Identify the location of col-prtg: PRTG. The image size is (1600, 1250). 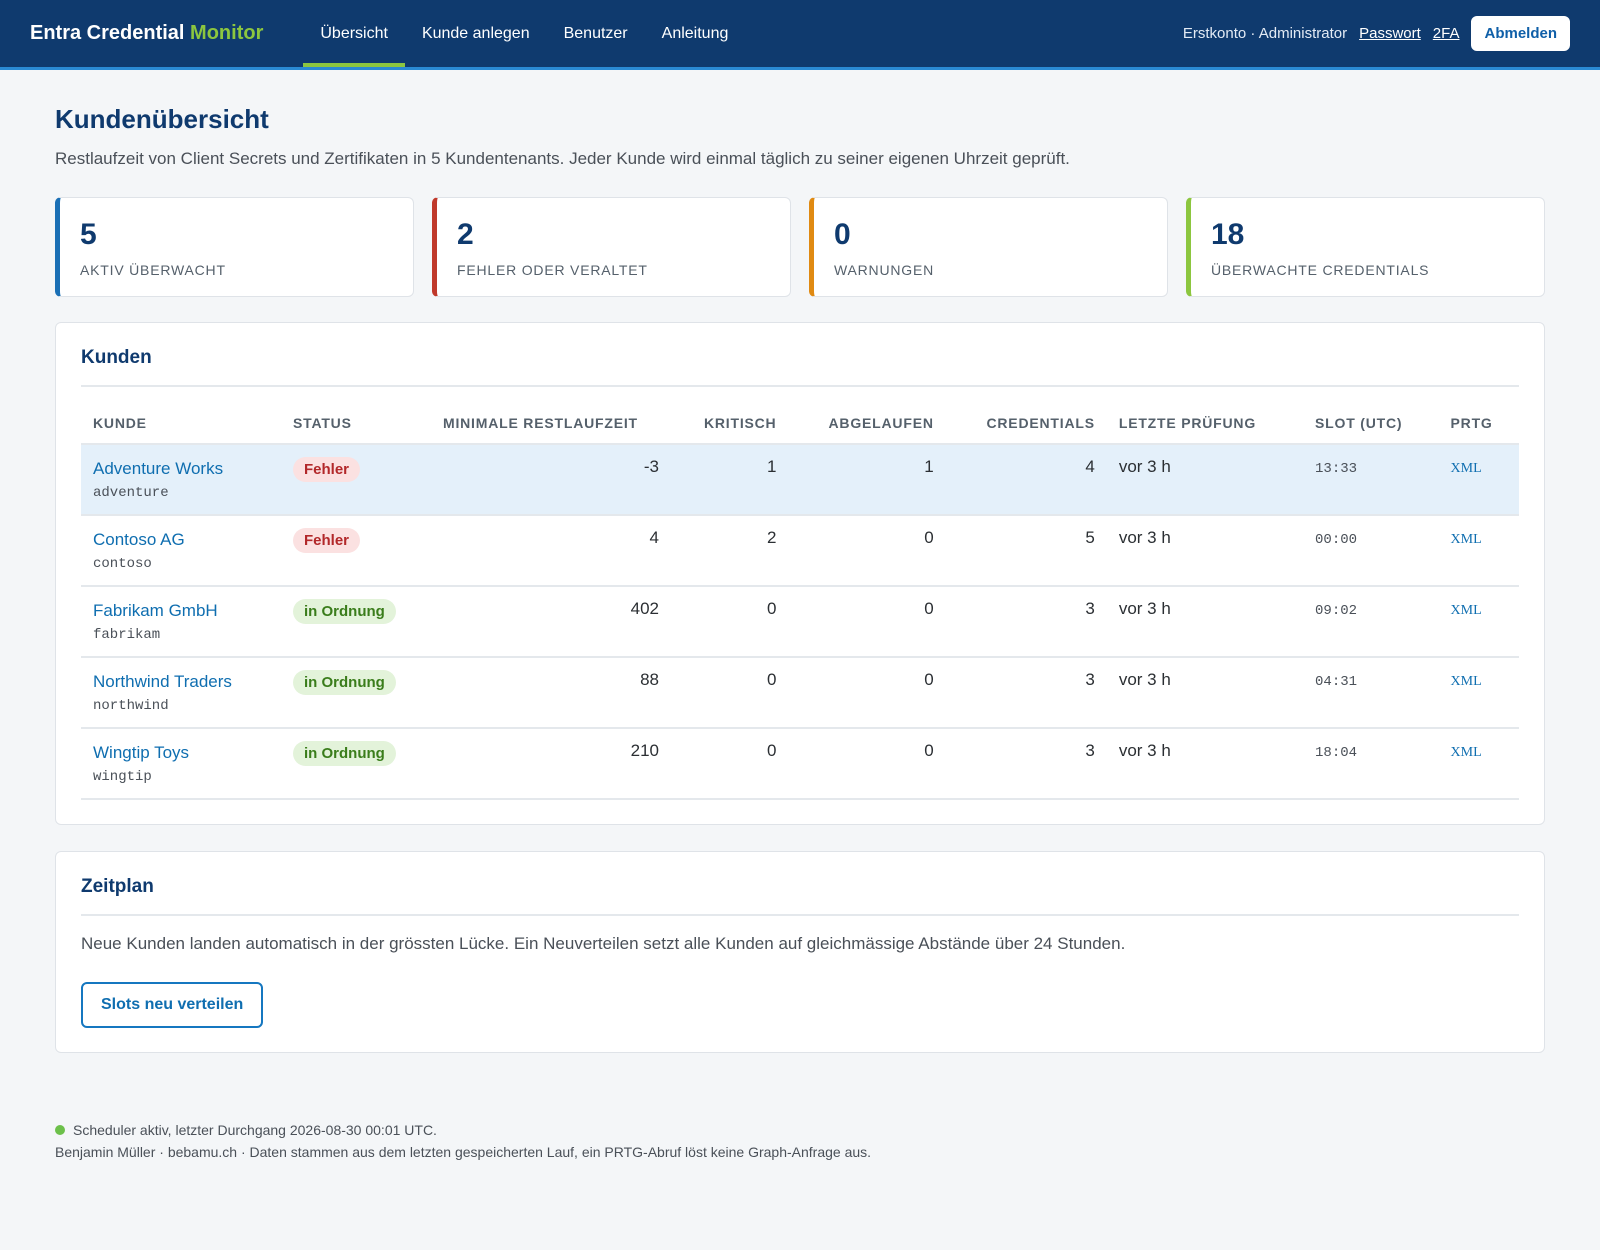
(1478, 423).